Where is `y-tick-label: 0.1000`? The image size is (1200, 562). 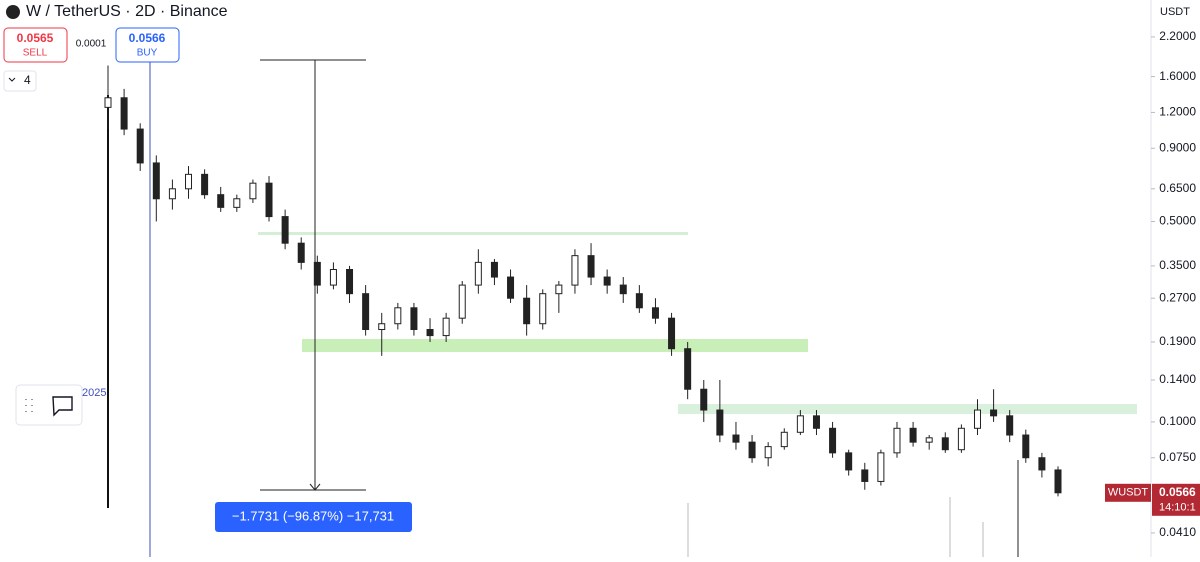
y-tick-label: 0.1000 is located at coordinates (1177, 421).